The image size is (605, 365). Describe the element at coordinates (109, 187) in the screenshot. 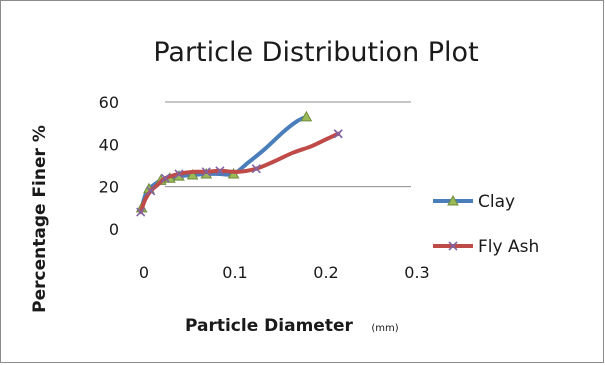

I see `y-tick-label: 20` at that location.